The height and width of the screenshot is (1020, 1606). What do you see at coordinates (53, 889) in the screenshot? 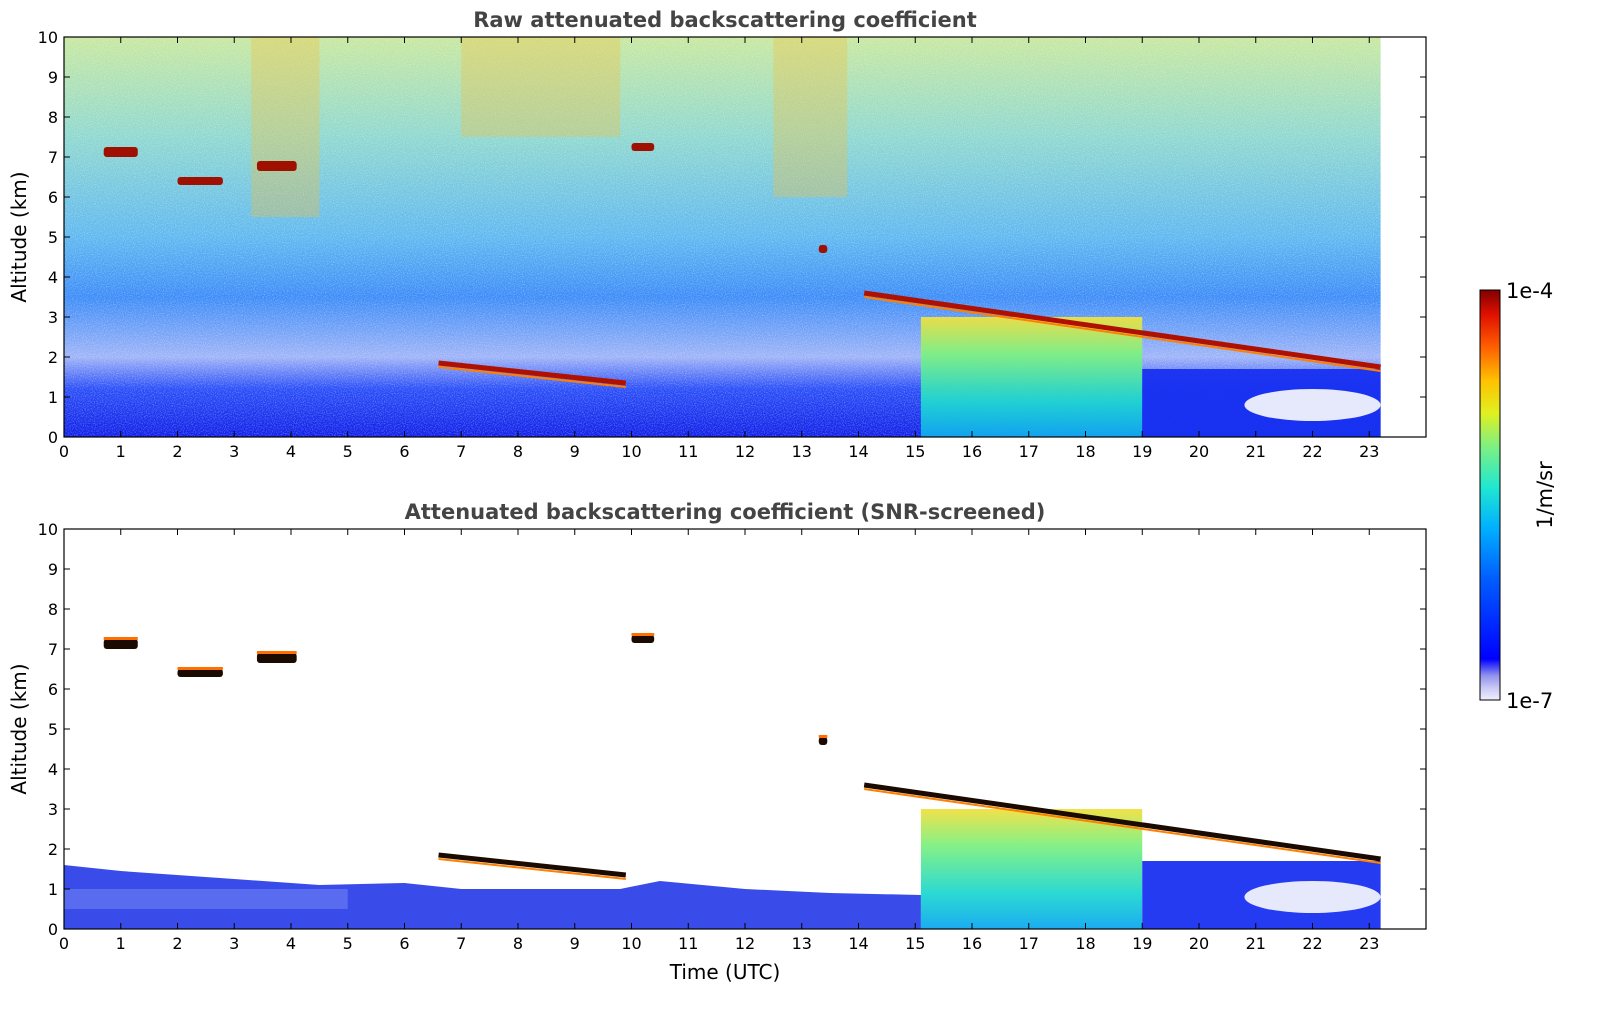
I see `y-tick-label: 1` at bounding box center [53, 889].